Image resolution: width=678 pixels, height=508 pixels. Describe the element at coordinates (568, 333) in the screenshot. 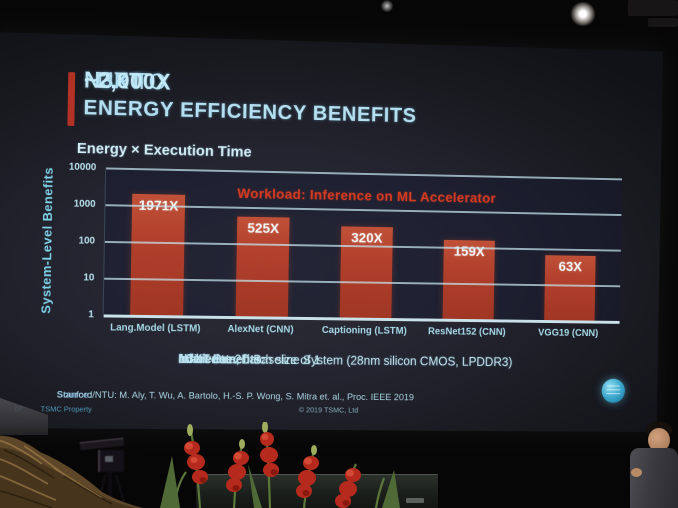

I see `x-category-label: VGG19 (CNN)` at that location.